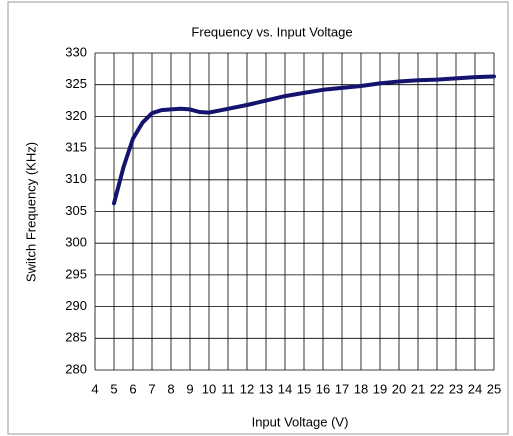  What do you see at coordinates (94, 388) in the screenshot?
I see `x-tick-label: 4` at bounding box center [94, 388].